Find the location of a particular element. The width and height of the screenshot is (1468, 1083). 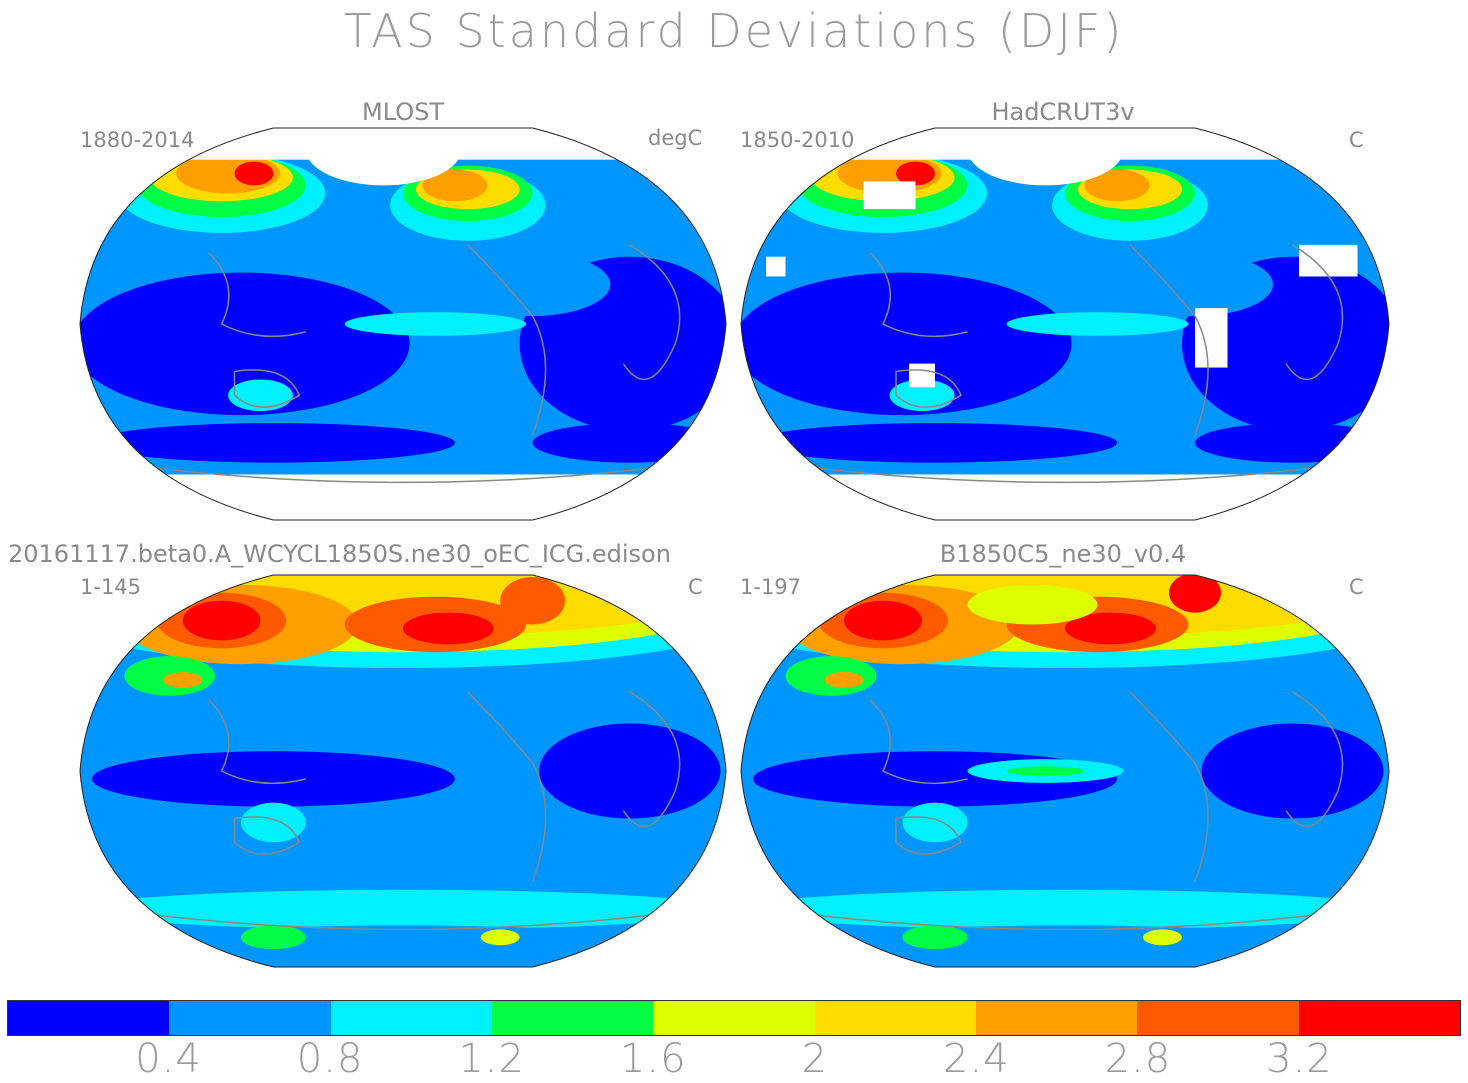

colorbar-label: 0.4 is located at coordinates (168, 1059).